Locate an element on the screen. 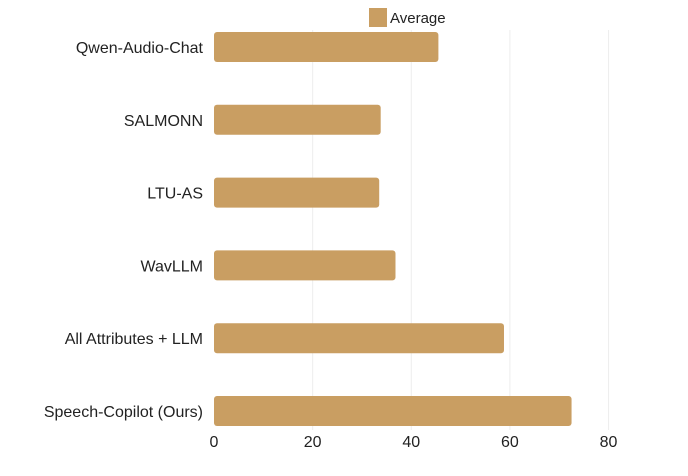 This screenshot has width=688, height=476. category-label-wavllm: WavLLM is located at coordinates (171, 266).